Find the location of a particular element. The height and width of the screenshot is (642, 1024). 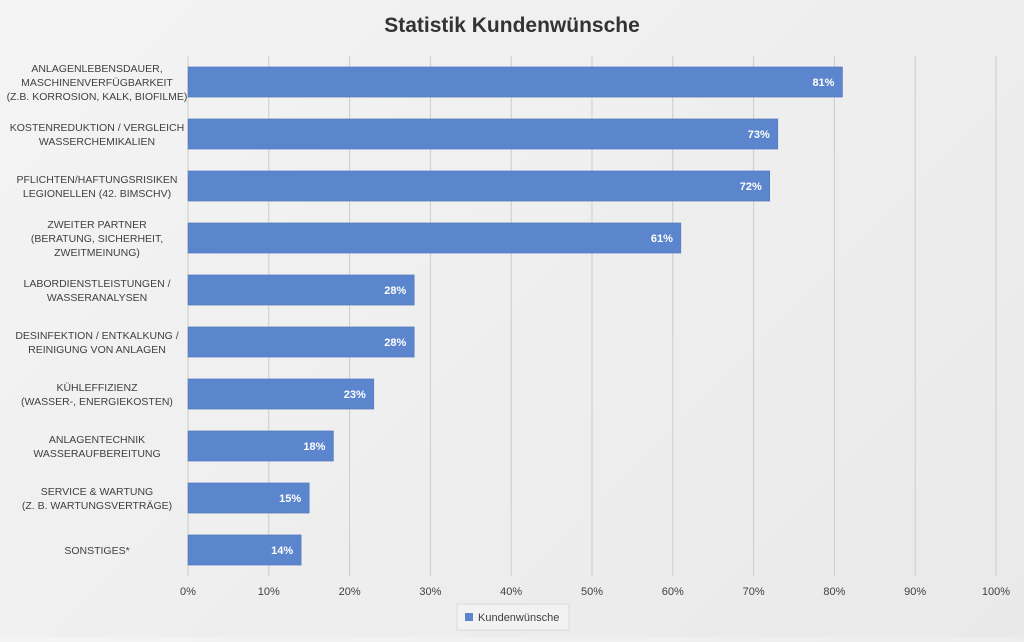

category-label: SONSTIGES* is located at coordinates (96, 551).